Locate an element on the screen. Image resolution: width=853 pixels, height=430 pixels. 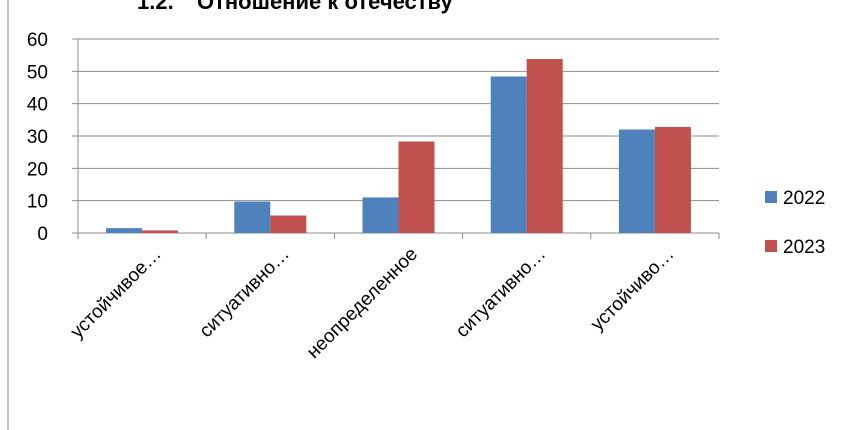
y-tick-label: 60 is located at coordinates (37, 40).